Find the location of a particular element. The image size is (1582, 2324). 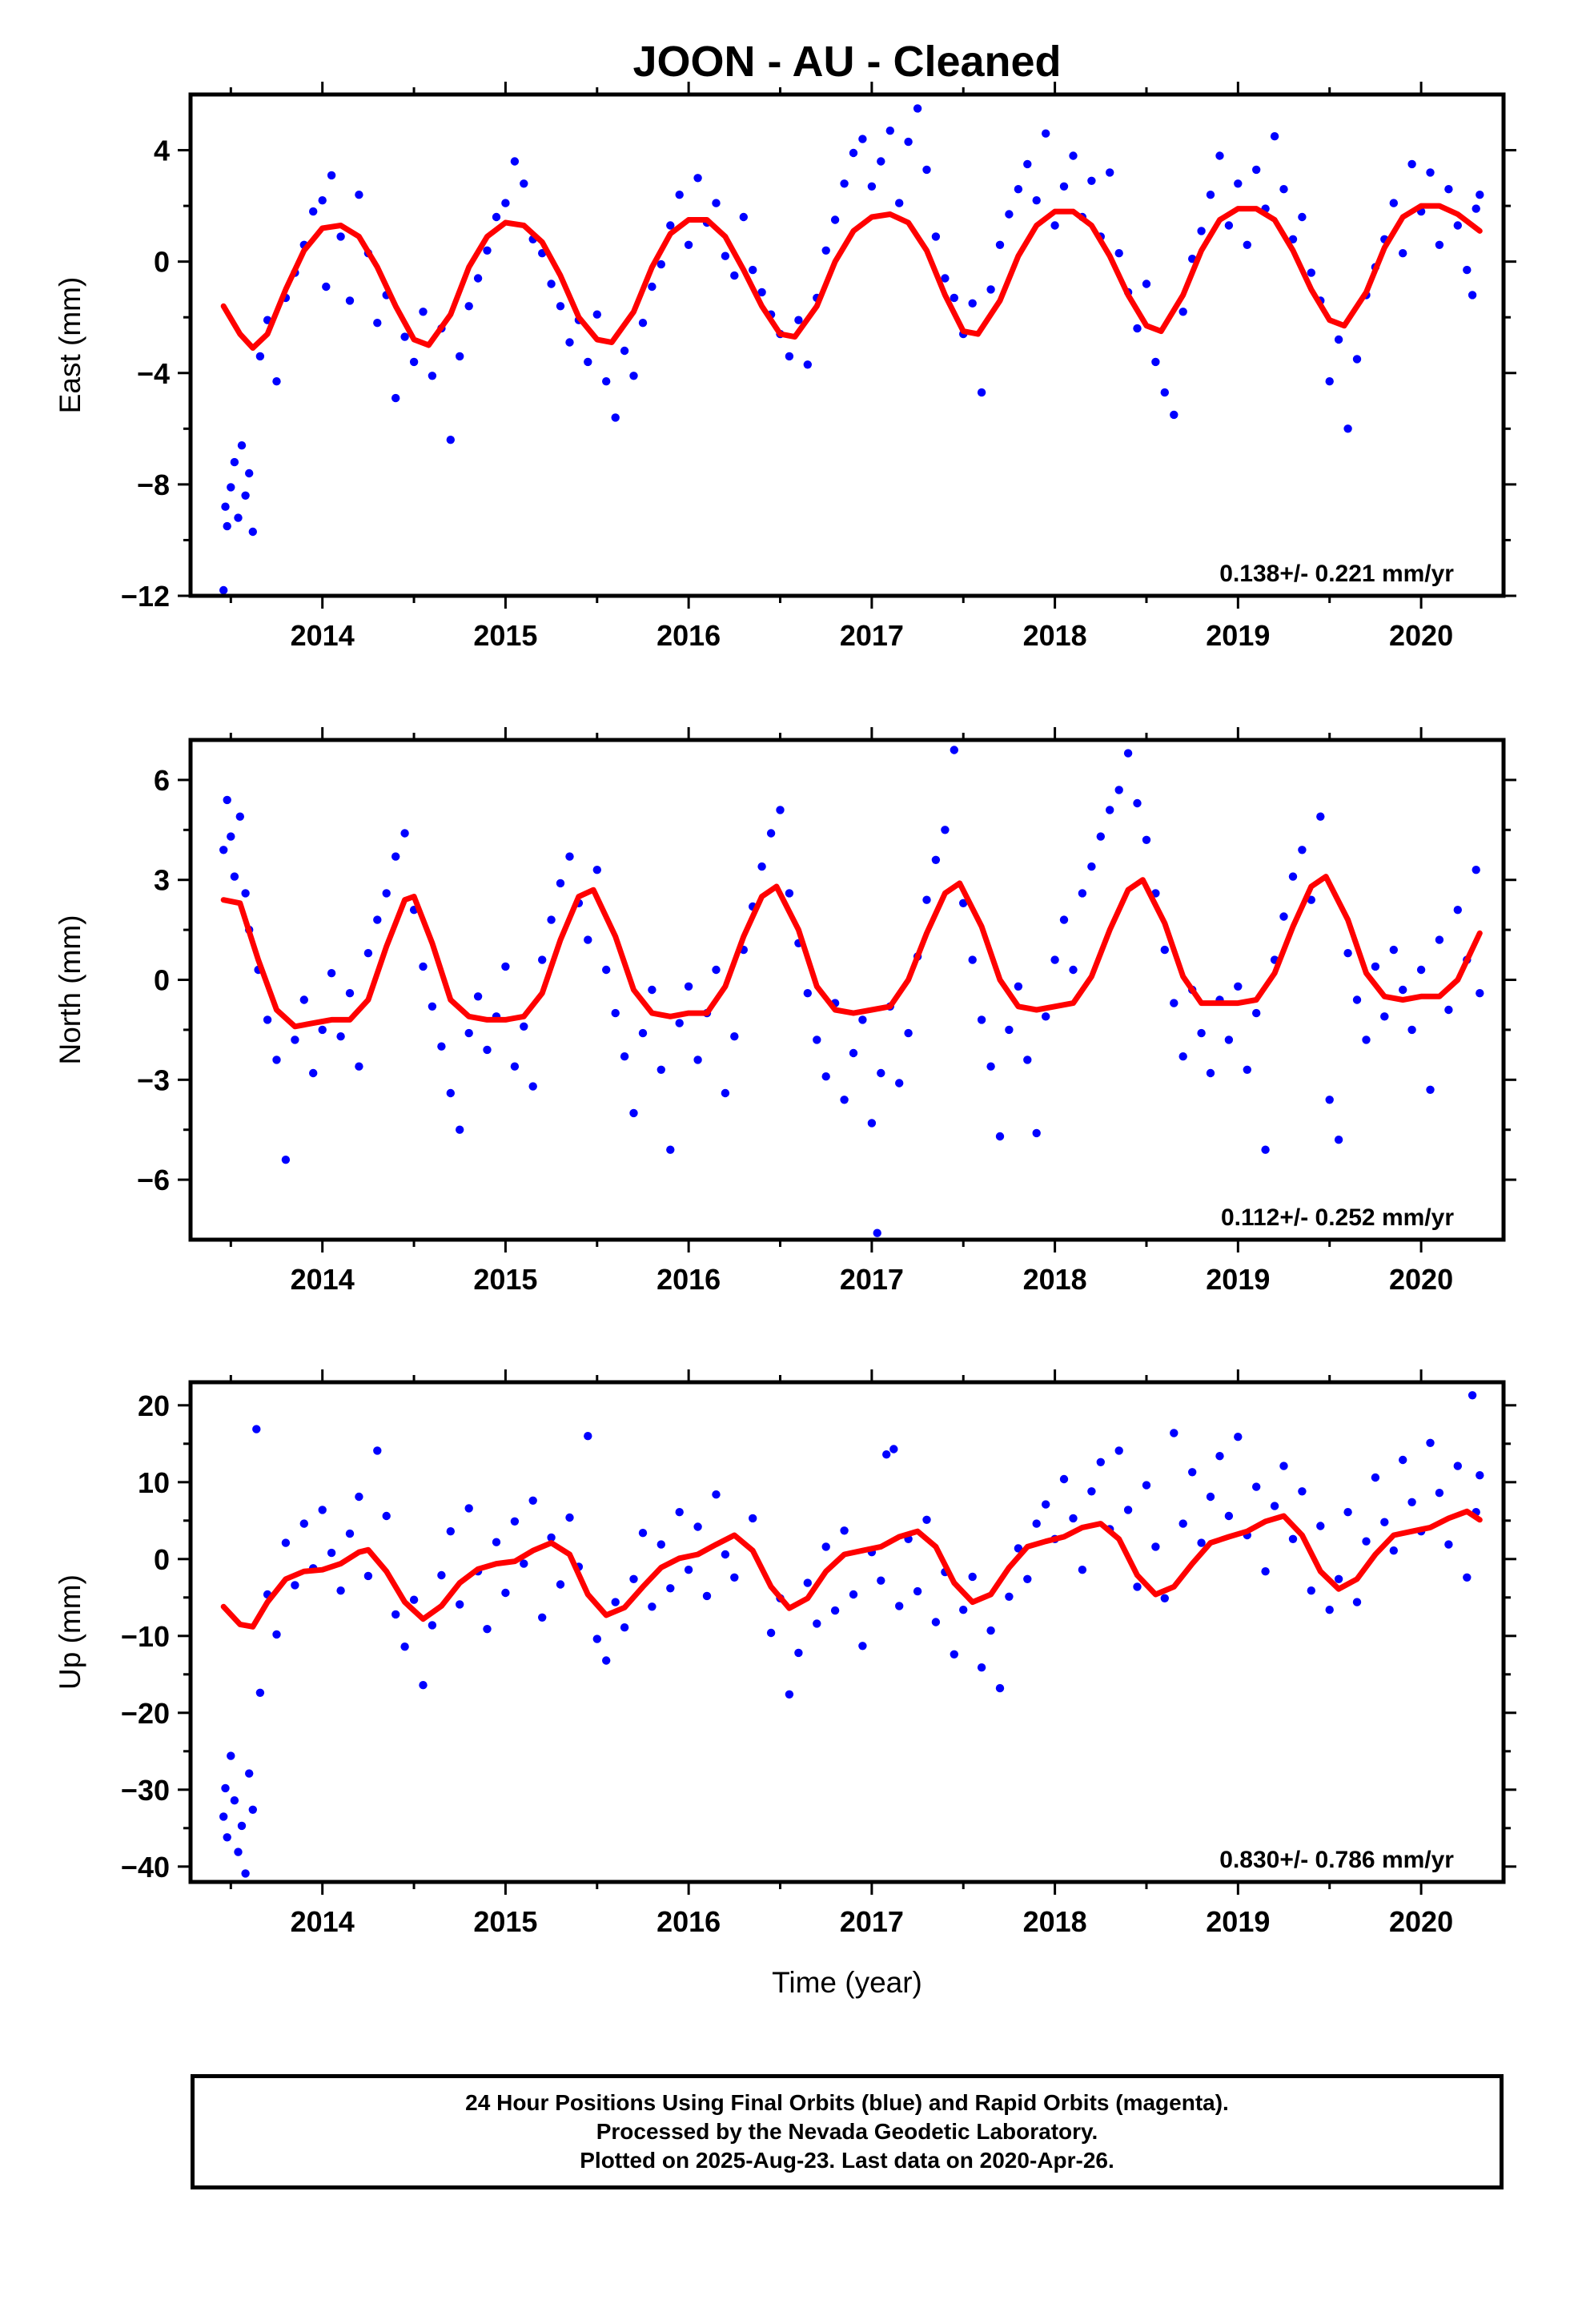

east-x-tick-label: 2018 is located at coordinates (1055, 635).